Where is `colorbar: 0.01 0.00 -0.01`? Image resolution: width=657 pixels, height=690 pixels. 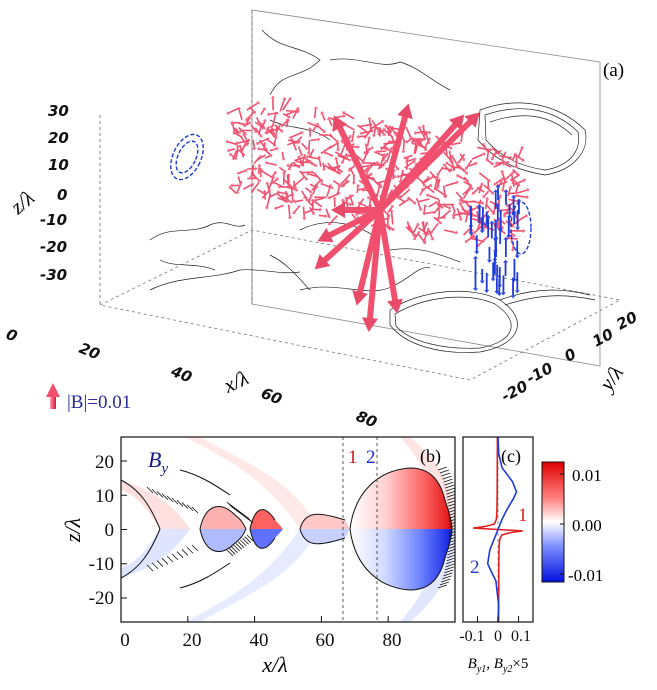 colorbar: 0.01 0.00 -0.01 is located at coordinates (572, 523).